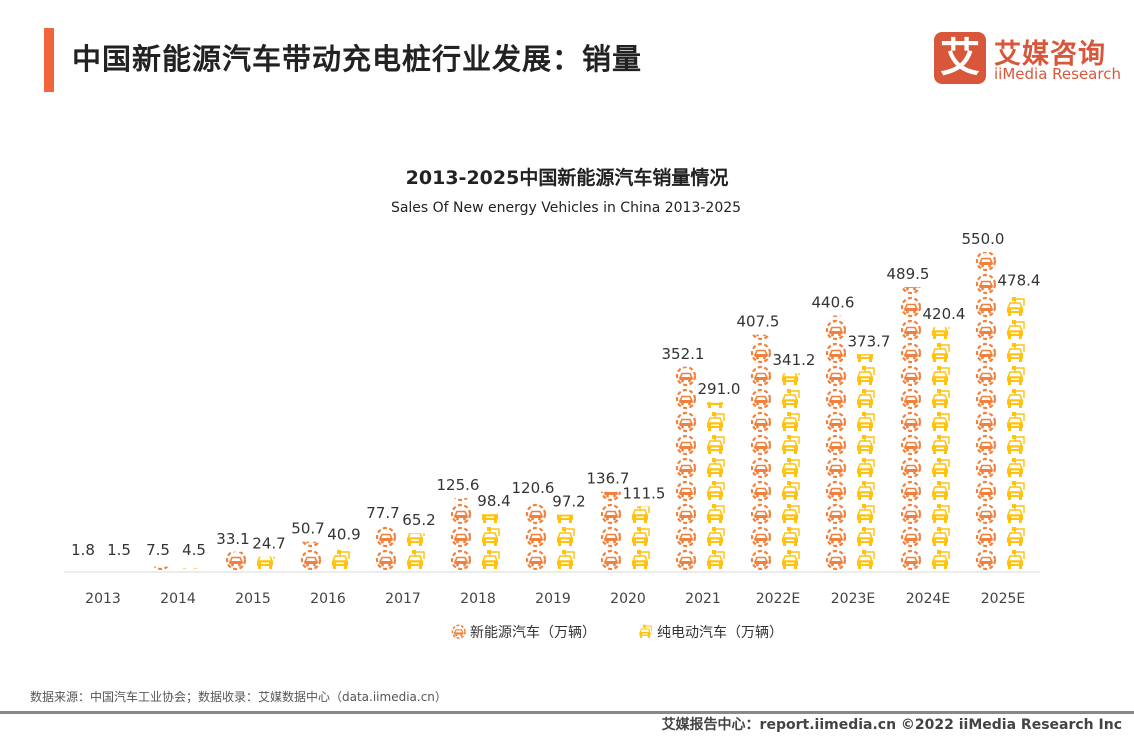  I want to click on nev-bar-2019, so click(536, 515).